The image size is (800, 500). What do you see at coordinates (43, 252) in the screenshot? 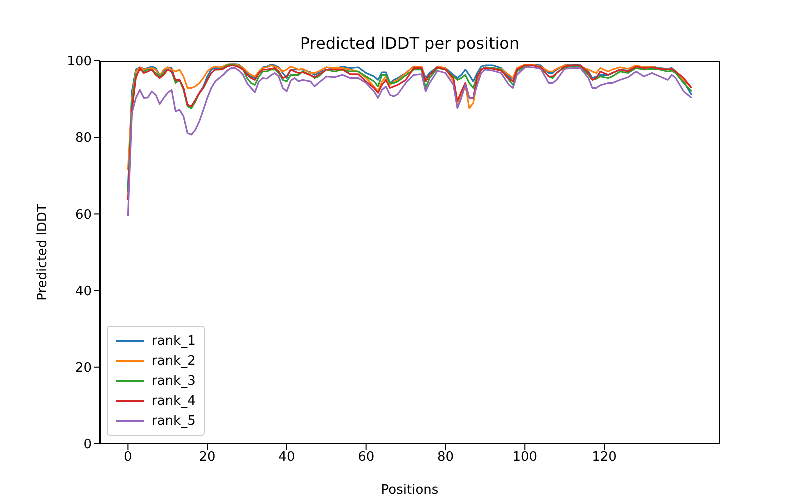
I see `y-axis-title: Predicted lDDT` at bounding box center [43, 252].